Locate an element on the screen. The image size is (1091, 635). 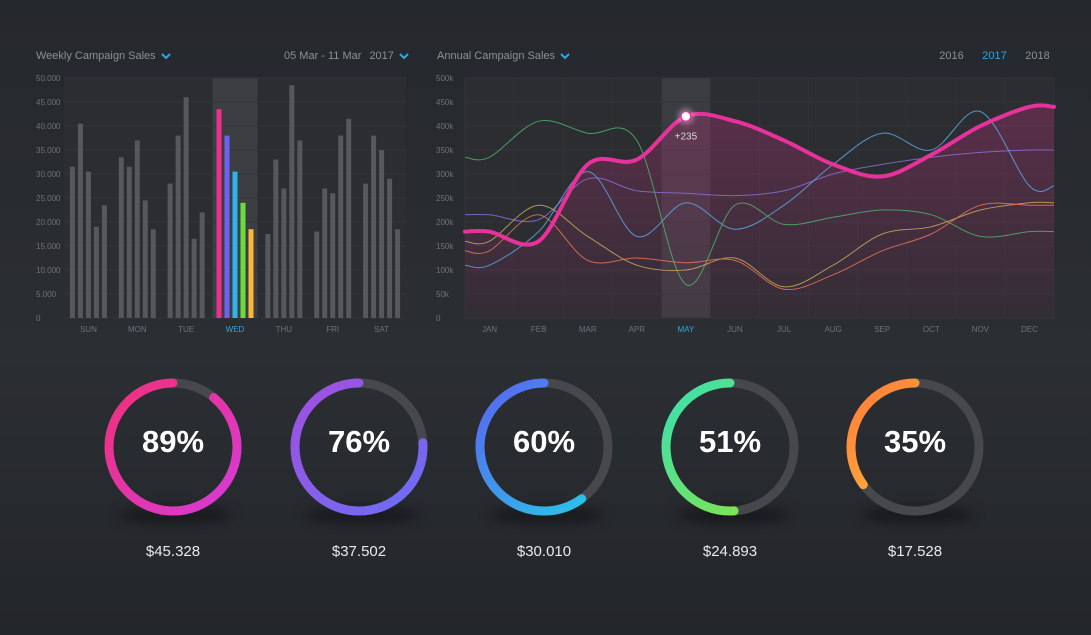
annual-chart-title: Annual Campaign Sales is located at coordinates (503, 56).